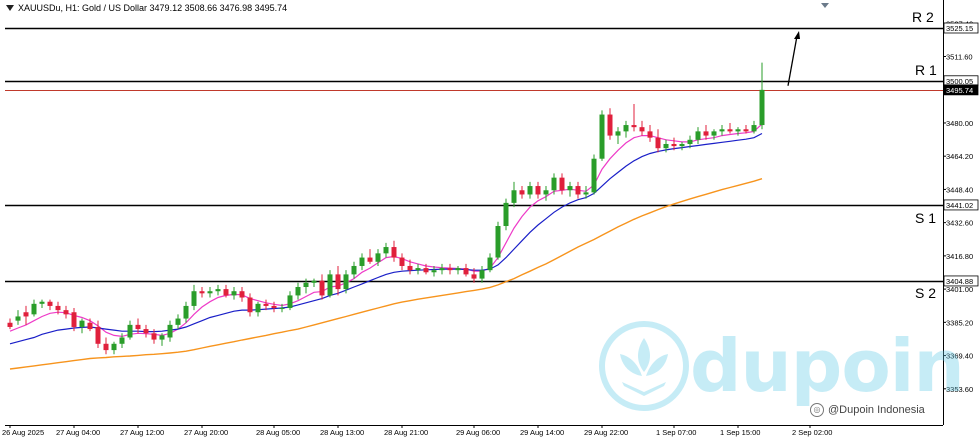  I want to click on current-price-label: 3495.74, so click(959, 90).